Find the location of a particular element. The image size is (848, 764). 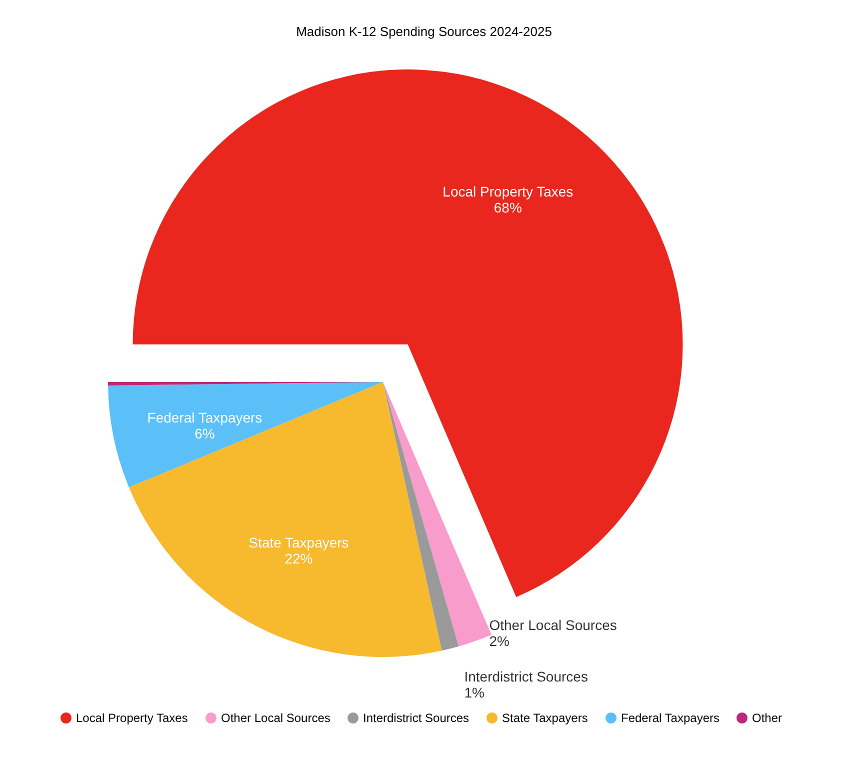

chart-title: Madison K-12 Spending Sources 2024-2025 is located at coordinates (424, 31).